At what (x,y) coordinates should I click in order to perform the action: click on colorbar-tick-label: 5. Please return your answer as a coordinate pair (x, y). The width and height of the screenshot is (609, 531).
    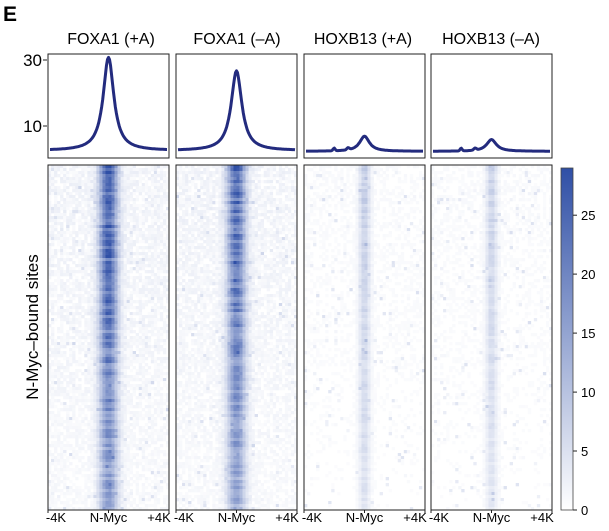
    Looking at the image, I should click on (584, 451).